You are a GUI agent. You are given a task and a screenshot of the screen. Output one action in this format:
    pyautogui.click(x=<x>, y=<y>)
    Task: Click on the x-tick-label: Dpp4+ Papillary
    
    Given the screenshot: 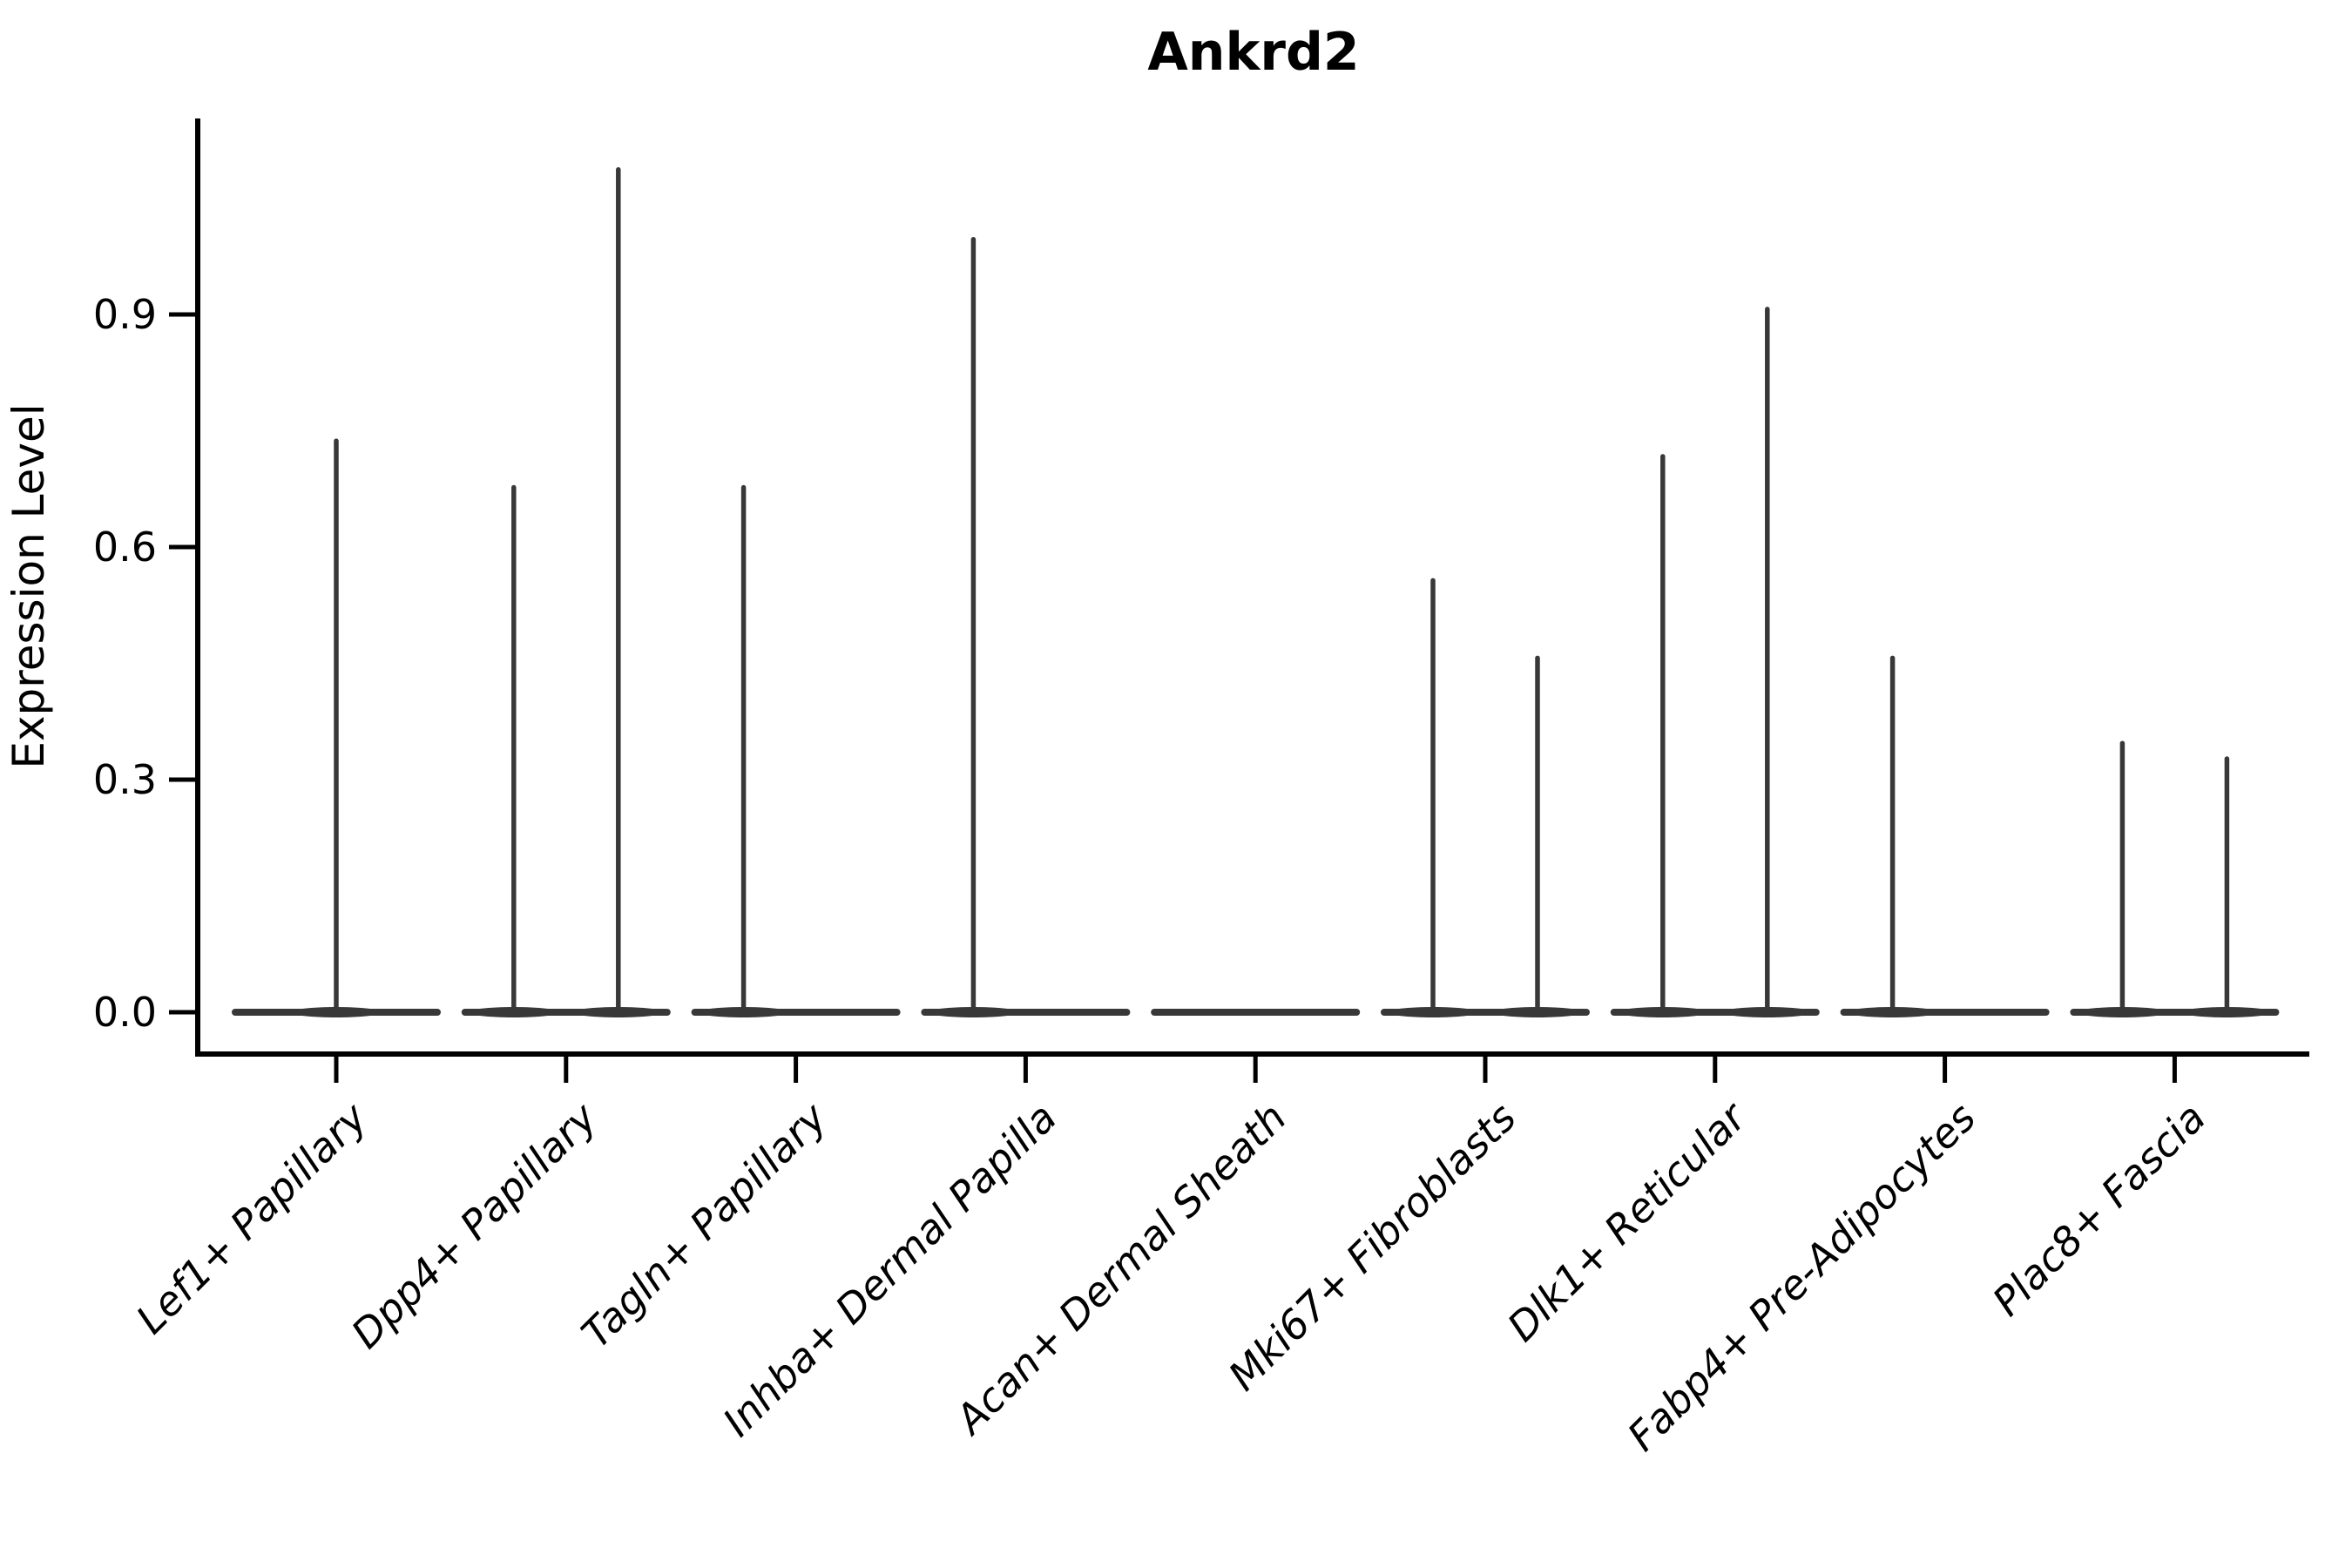 What is the action you would take?
    pyautogui.click(x=474, y=1225)
    